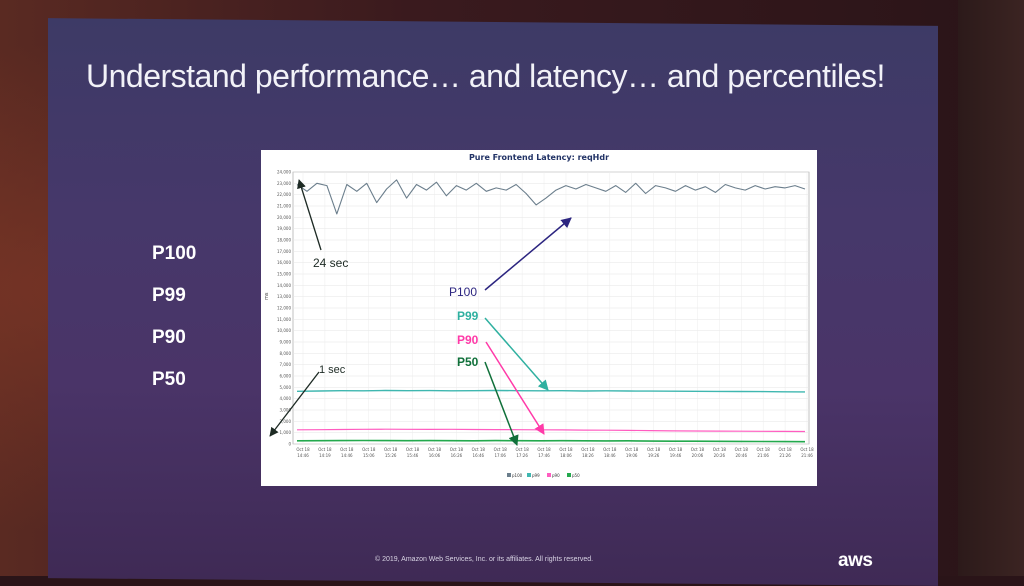 The image size is (1024, 586). Describe the element at coordinates (468, 362) in the screenshot. I see `annotation-p50-label: P50` at that location.